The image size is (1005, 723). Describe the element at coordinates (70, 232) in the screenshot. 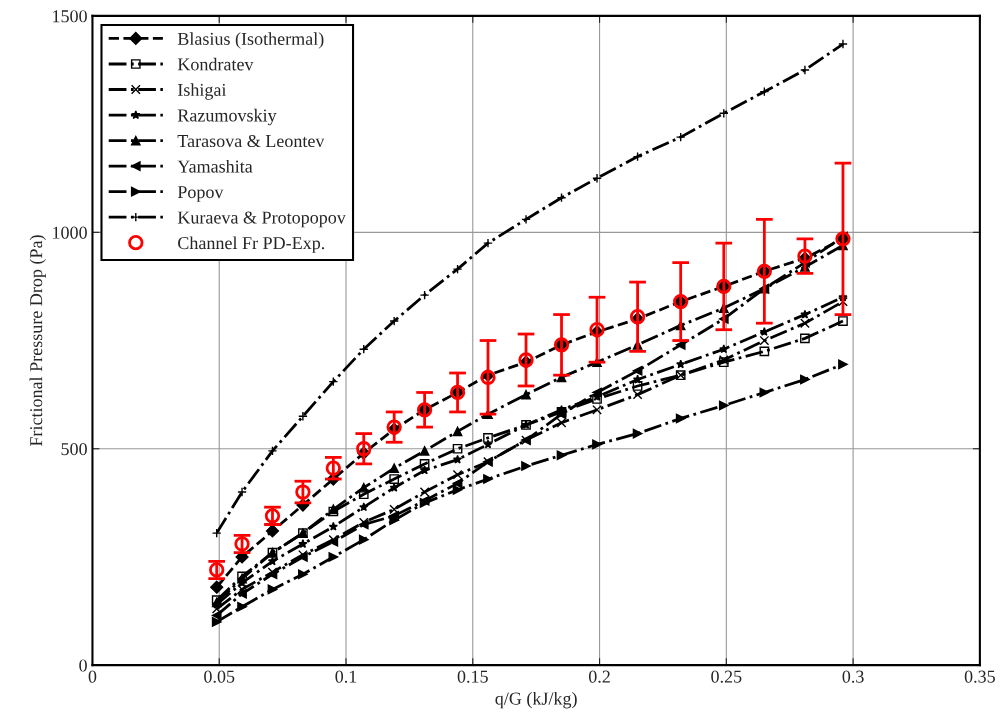

I see `y-tick-label: 1000` at that location.